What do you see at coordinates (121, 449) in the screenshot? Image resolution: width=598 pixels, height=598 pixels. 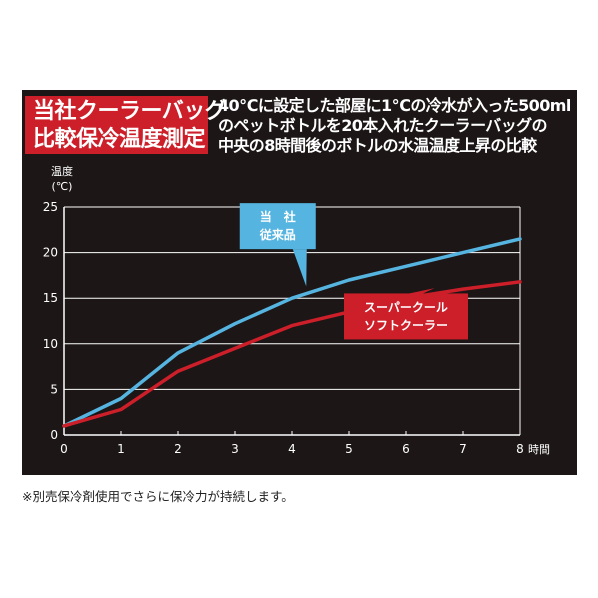 I see `x-tick-1: 1` at bounding box center [121, 449].